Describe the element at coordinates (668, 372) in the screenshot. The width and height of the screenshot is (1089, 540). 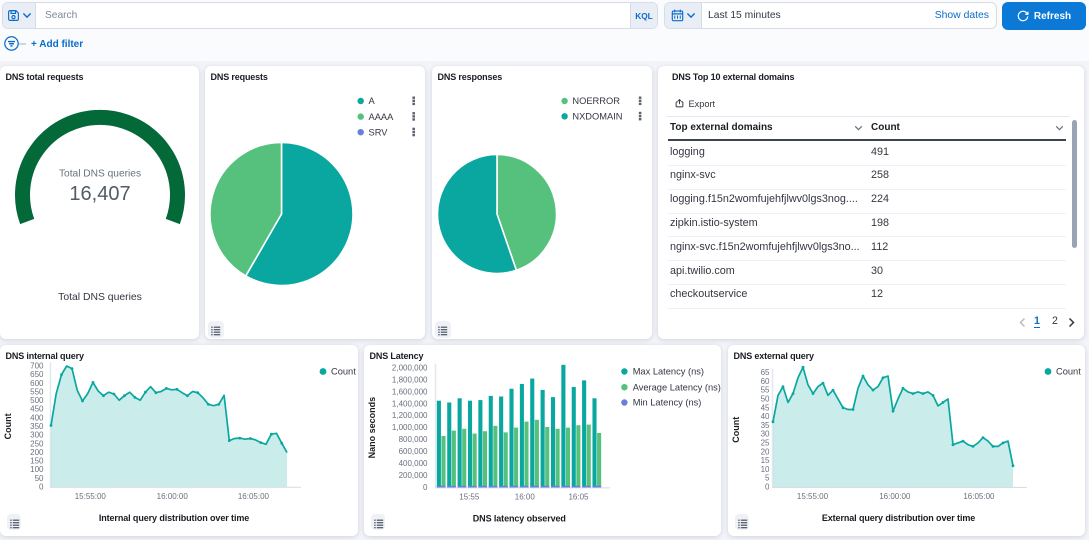
I see `svg-text: Max Latency (ns)` at that location.